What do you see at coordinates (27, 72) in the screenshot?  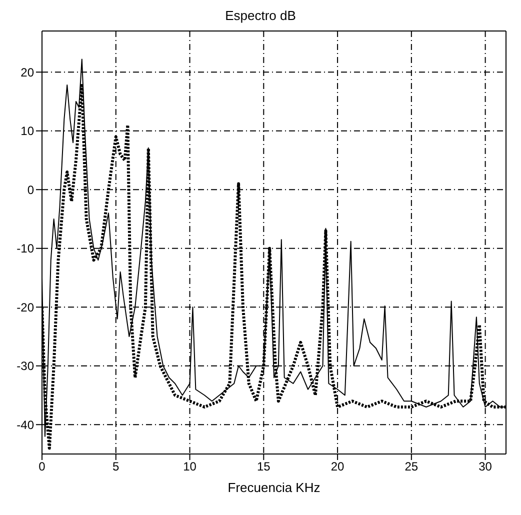 I see `y-tick-label: 20` at bounding box center [27, 72].